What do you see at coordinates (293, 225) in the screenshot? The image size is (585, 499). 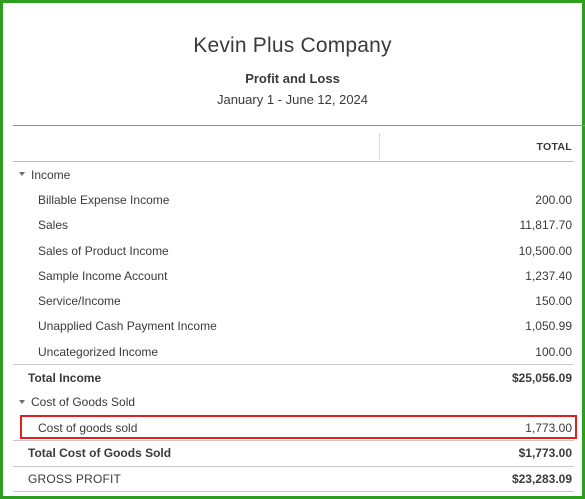 I see `account-row: Sales 11,817.70` at bounding box center [293, 225].